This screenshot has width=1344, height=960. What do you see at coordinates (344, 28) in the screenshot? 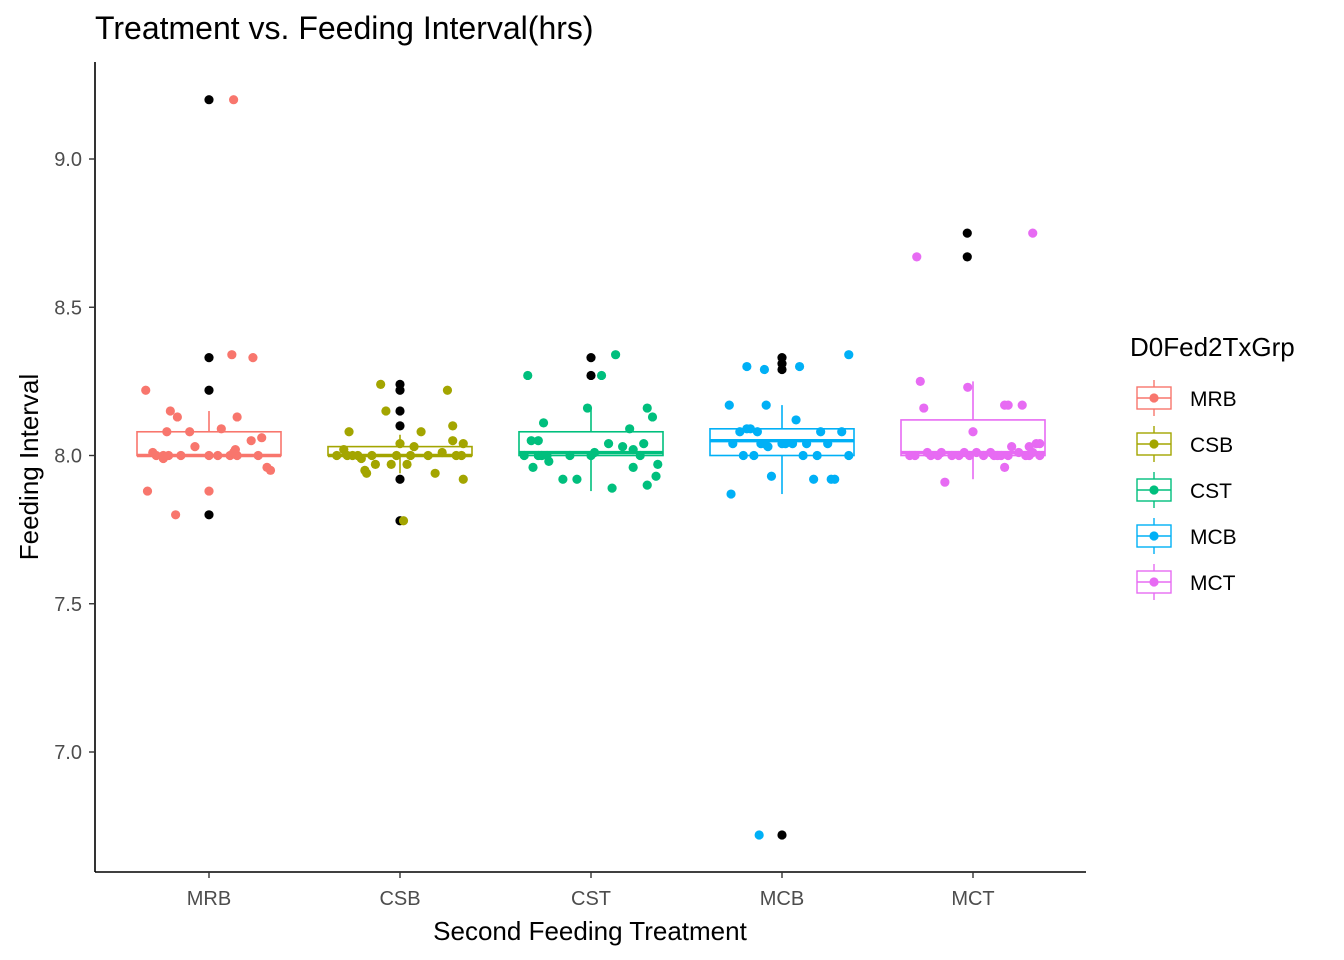
I see `chart-title: Treatment vs. Feeding Interval(hrs)` at bounding box center [344, 28].